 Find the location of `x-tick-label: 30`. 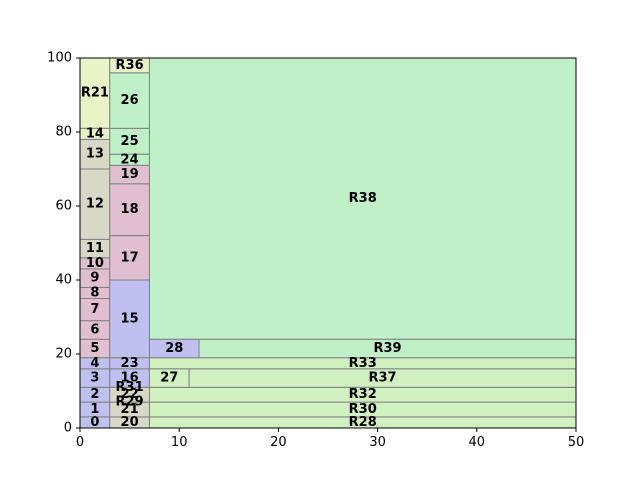

x-tick-label: 30 is located at coordinates (377, 442).